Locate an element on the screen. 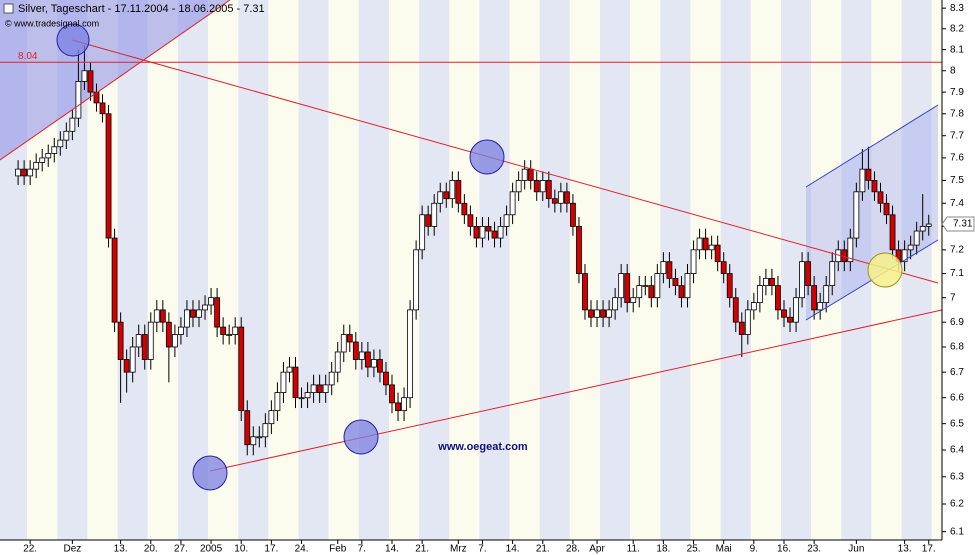 The width and height of the screenshot is (975, 555). trend-channel is located at coordinates (872, 212).